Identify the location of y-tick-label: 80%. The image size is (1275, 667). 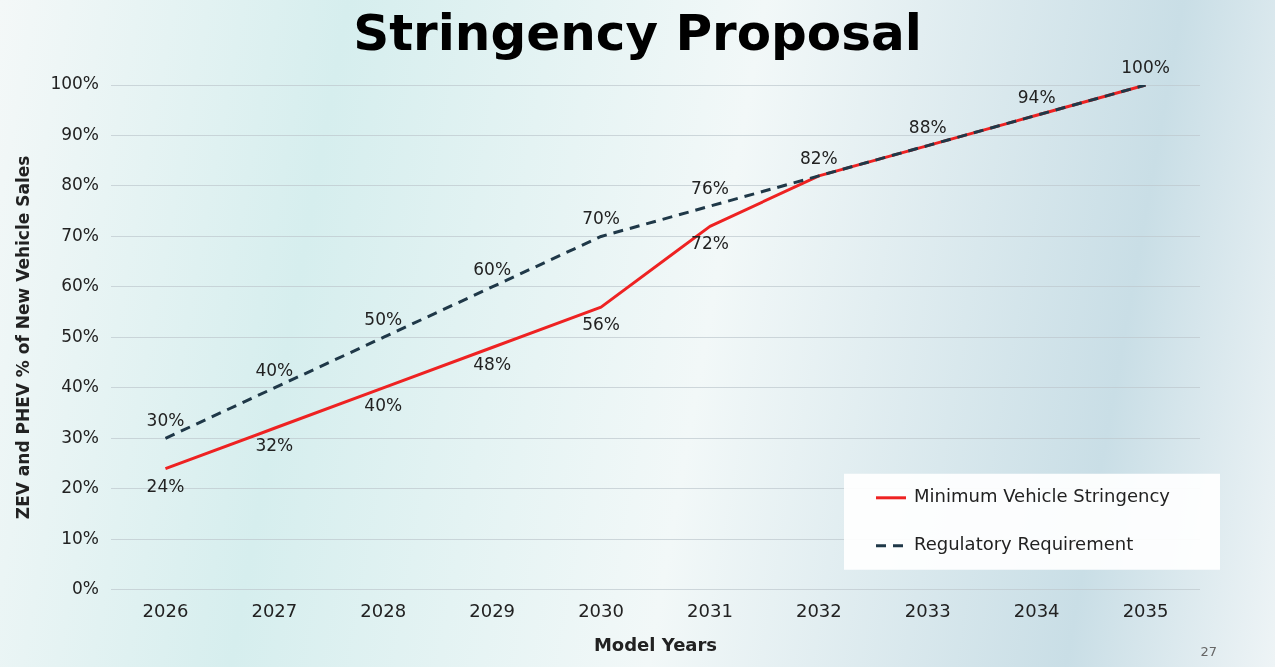
(80, 184).